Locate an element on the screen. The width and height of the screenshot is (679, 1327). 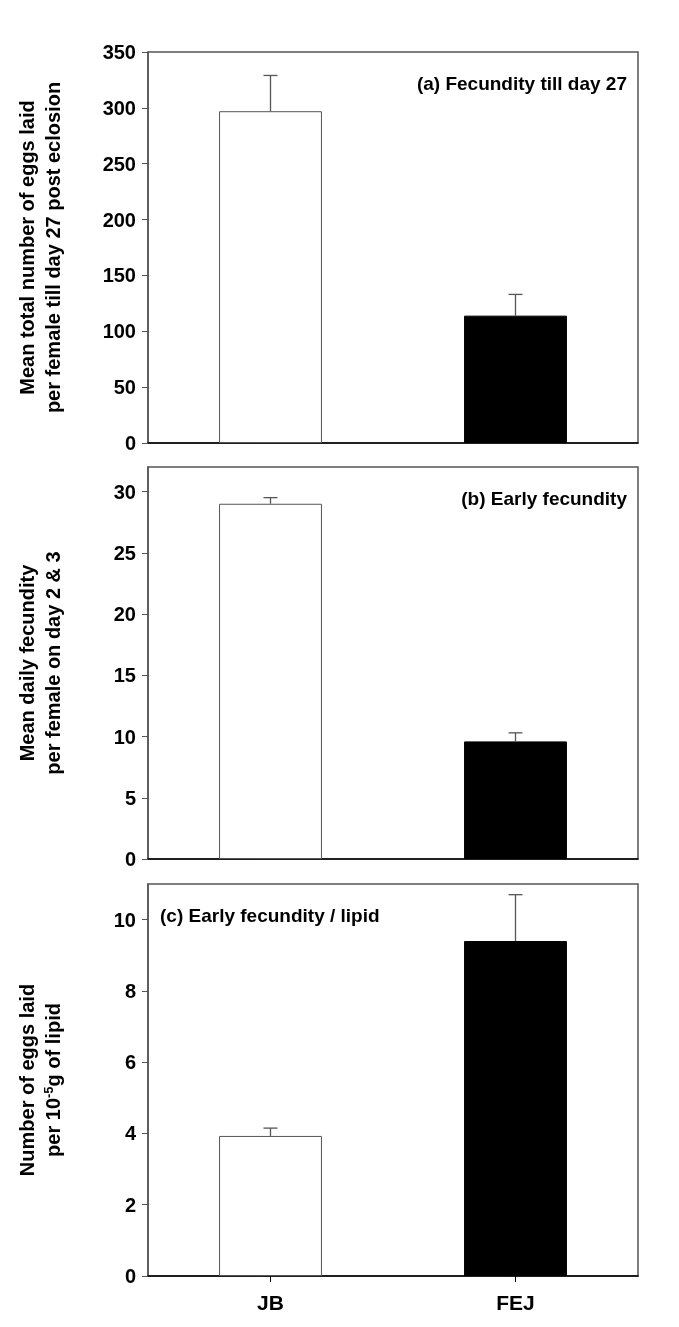
y-tick-label: 250 is located at coordinates (119, 163).